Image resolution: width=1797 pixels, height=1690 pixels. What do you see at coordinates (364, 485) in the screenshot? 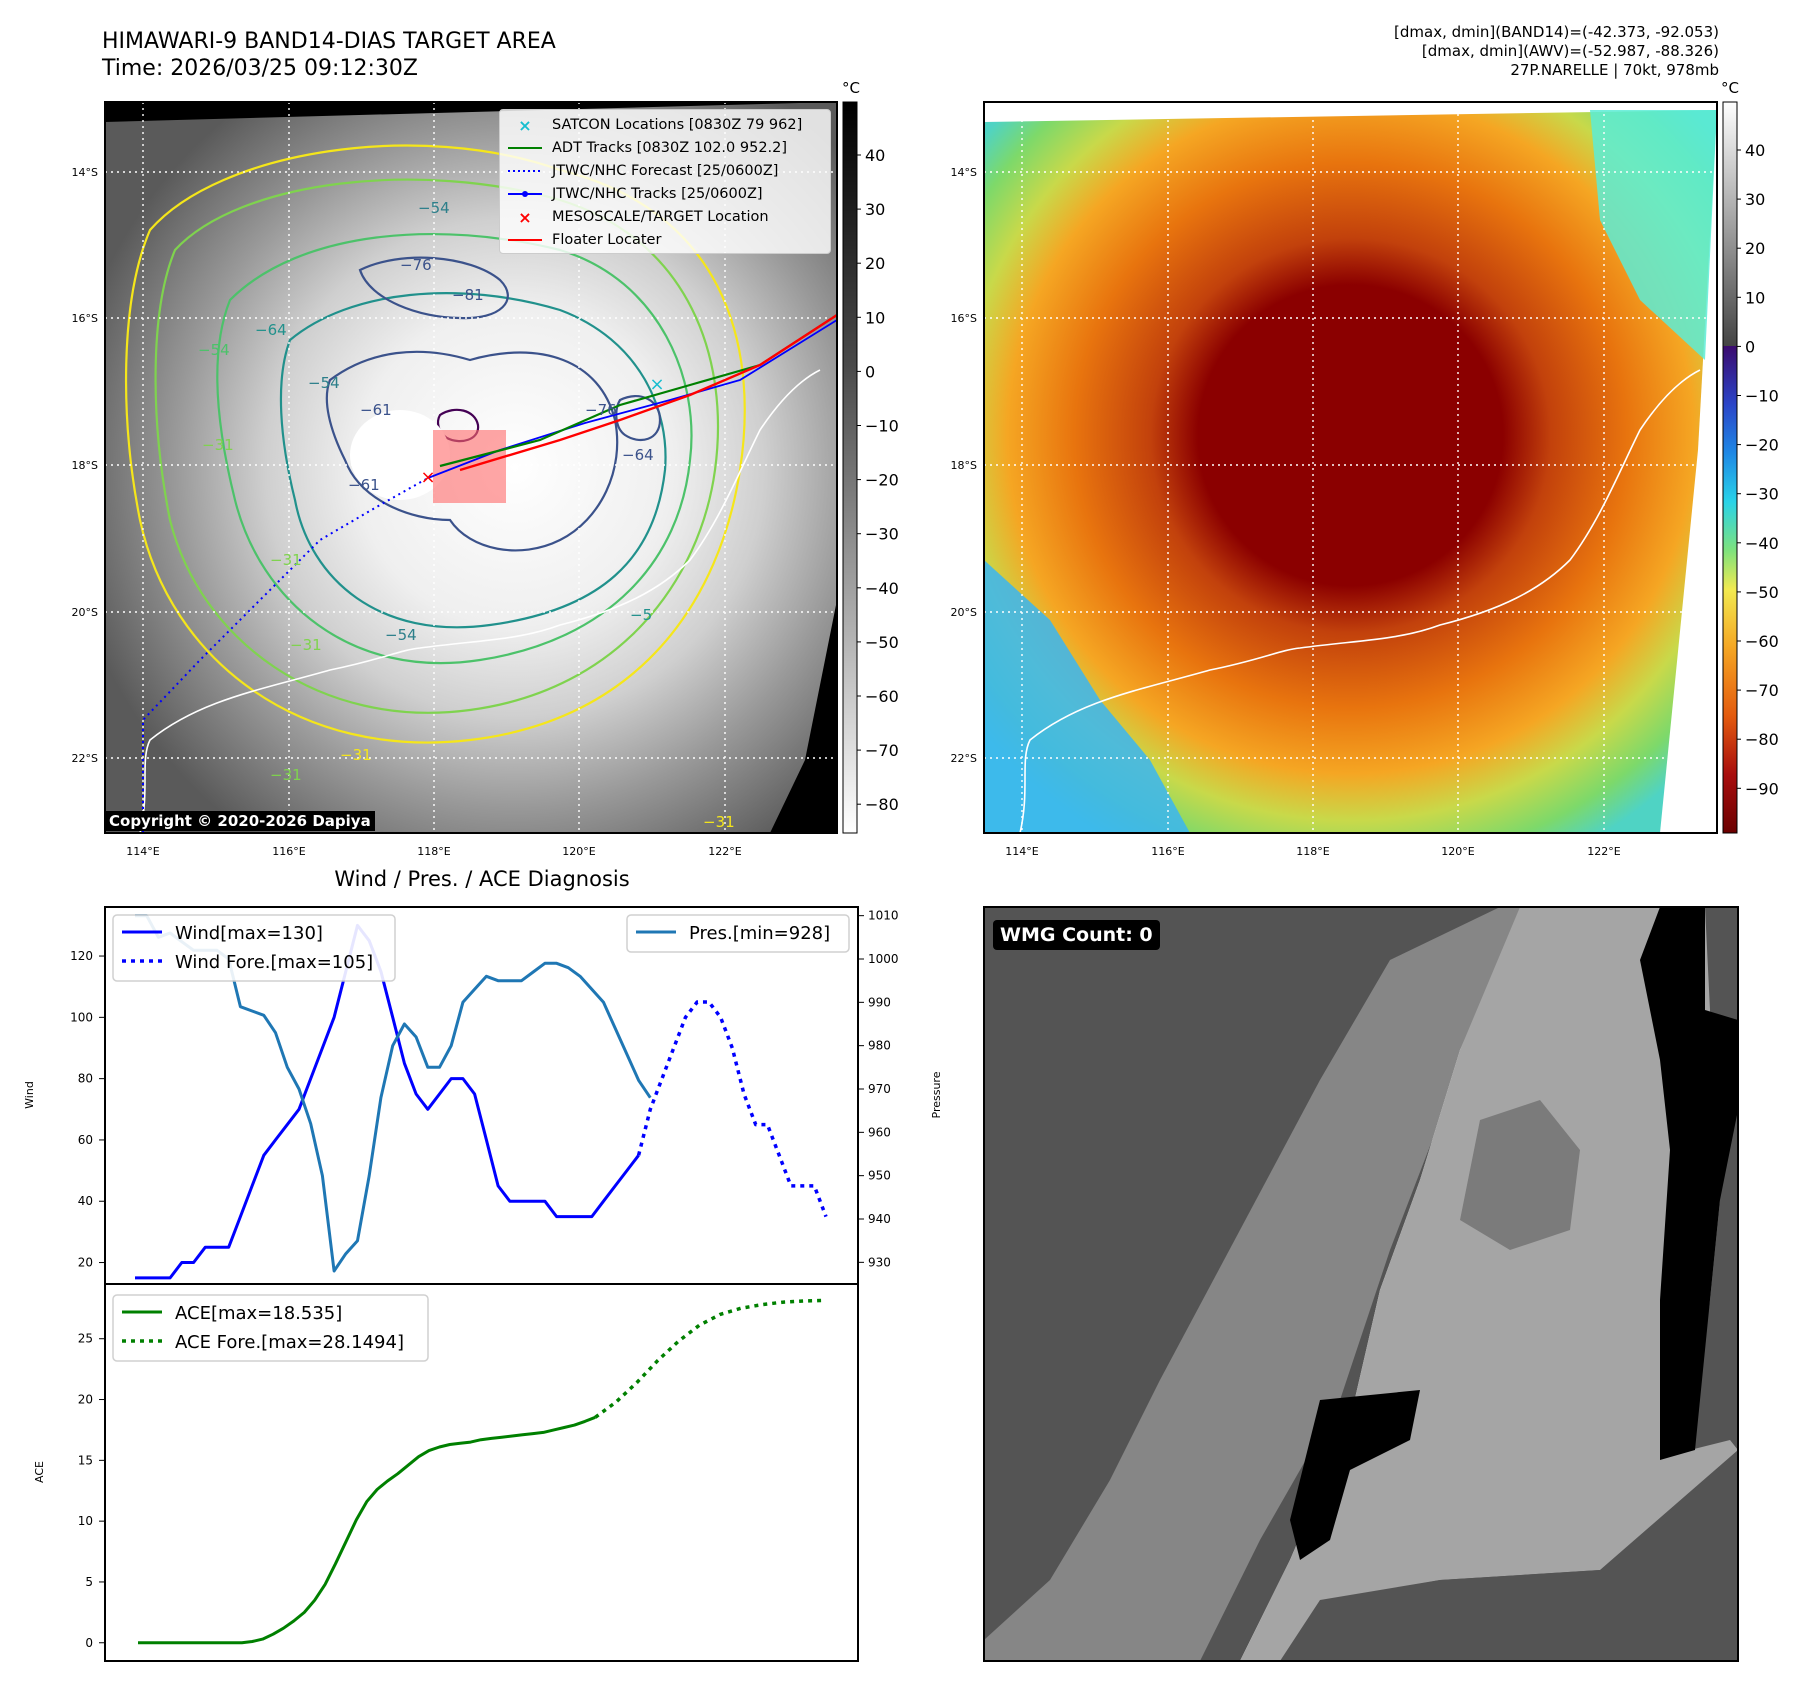
I see `contour-label: −61` at bounding box center [364, 485].